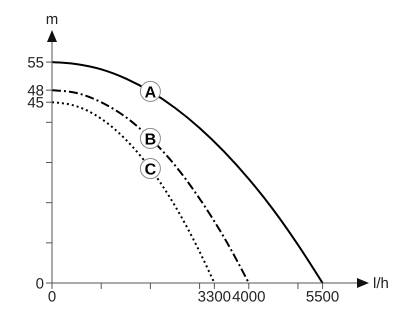 The image size is (409, 323). Describe the element at coordinates (52, 19) in the screenshot. I see `y-axis-title: m` at that location.